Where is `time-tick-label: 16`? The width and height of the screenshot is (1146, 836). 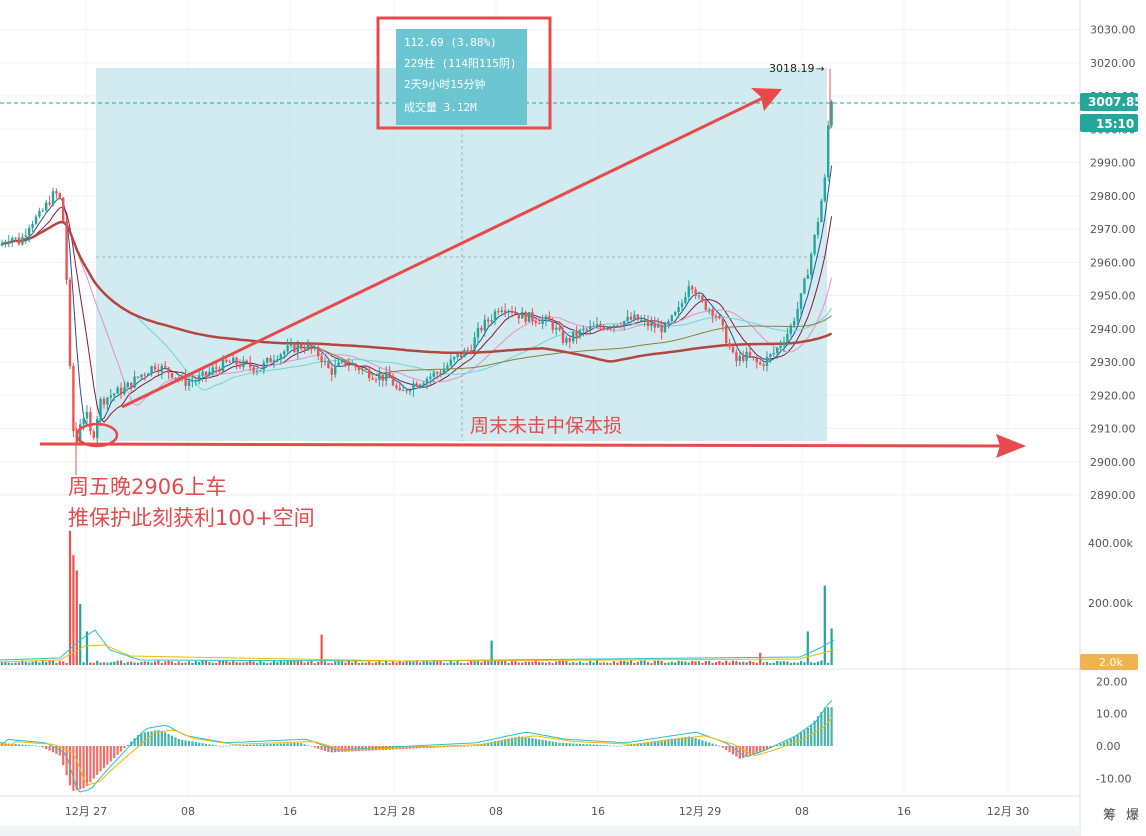 time-tick-label: 16 is located at coordinates (598, 811).